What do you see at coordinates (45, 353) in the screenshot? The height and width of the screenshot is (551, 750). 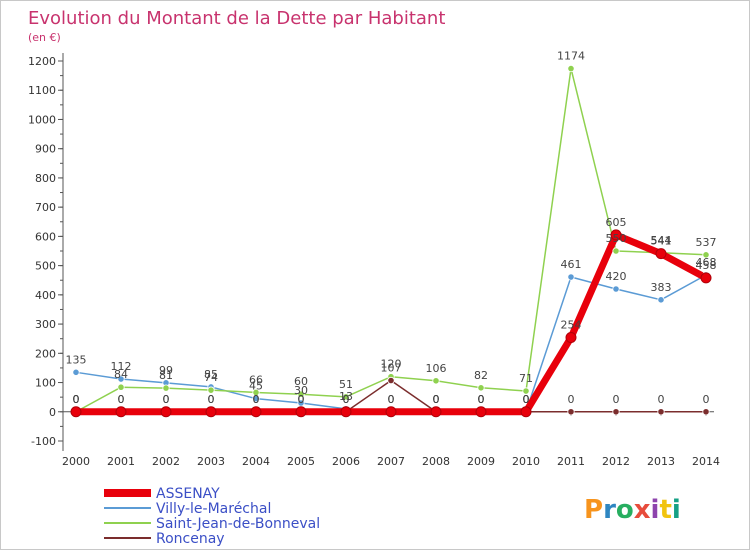 I see `y-tick-label: 200` at bounding box center [45, 353].